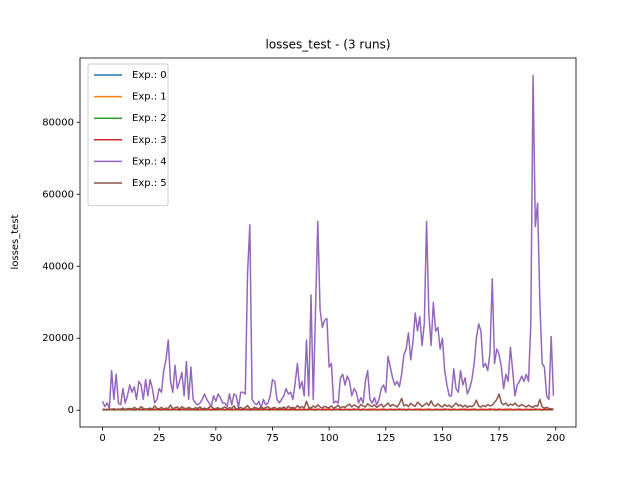  I want to click on x-tick-label: 75, so click(272, 438).